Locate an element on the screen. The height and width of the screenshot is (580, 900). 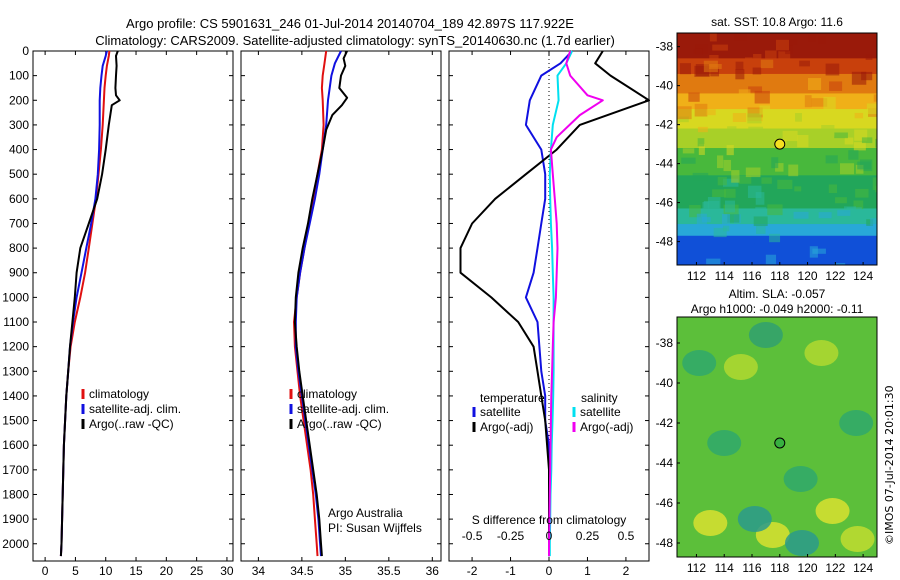
x2-axis-label: S difference from climatology is located at coordinates (549, 520).